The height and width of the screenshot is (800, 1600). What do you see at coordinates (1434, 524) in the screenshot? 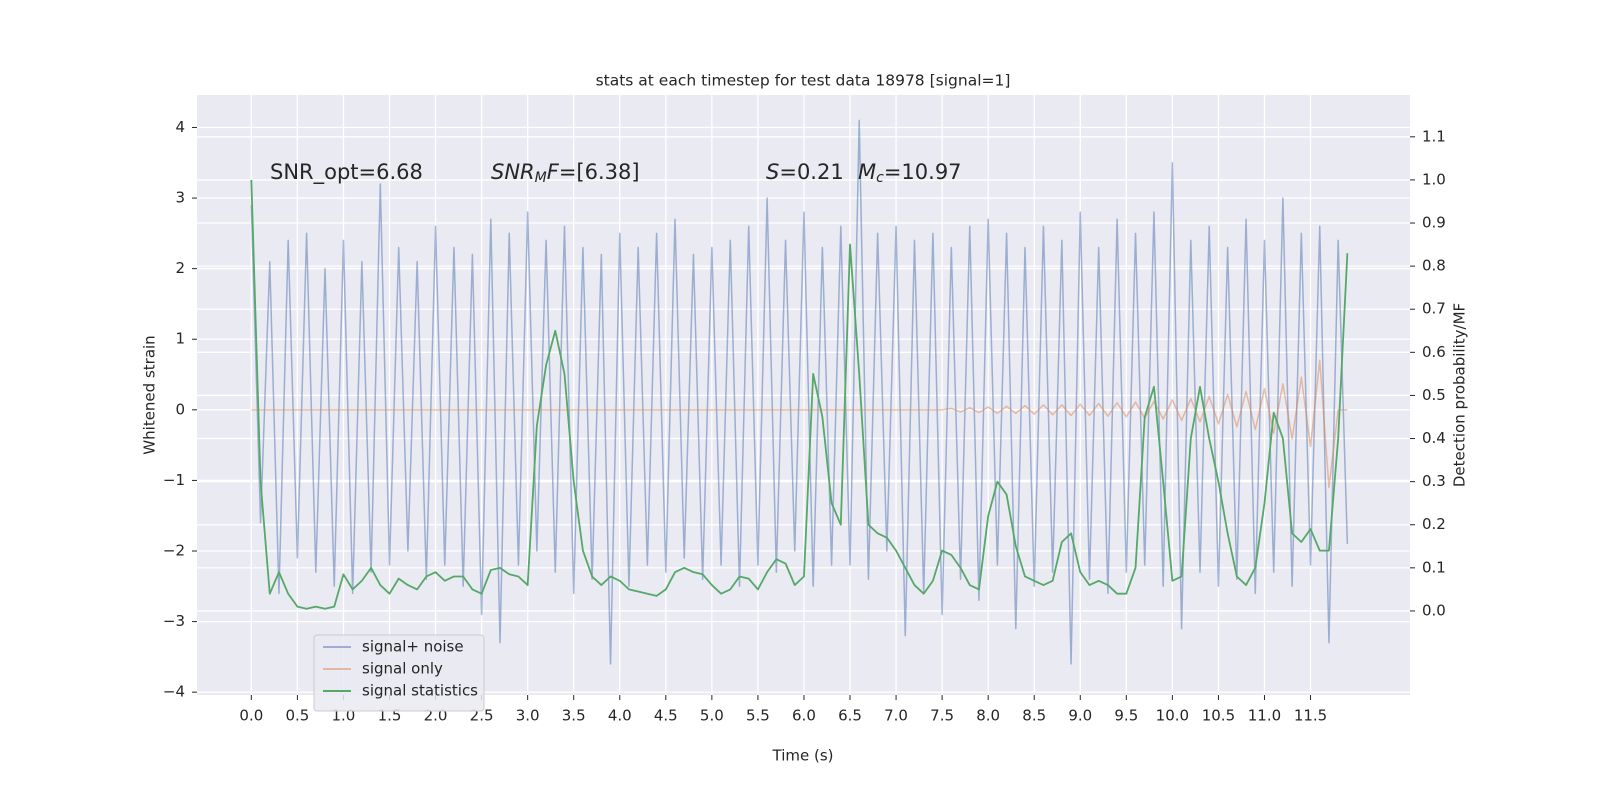
I see `y2-tick-label: 0.2` at bounding box center [1434, 524].